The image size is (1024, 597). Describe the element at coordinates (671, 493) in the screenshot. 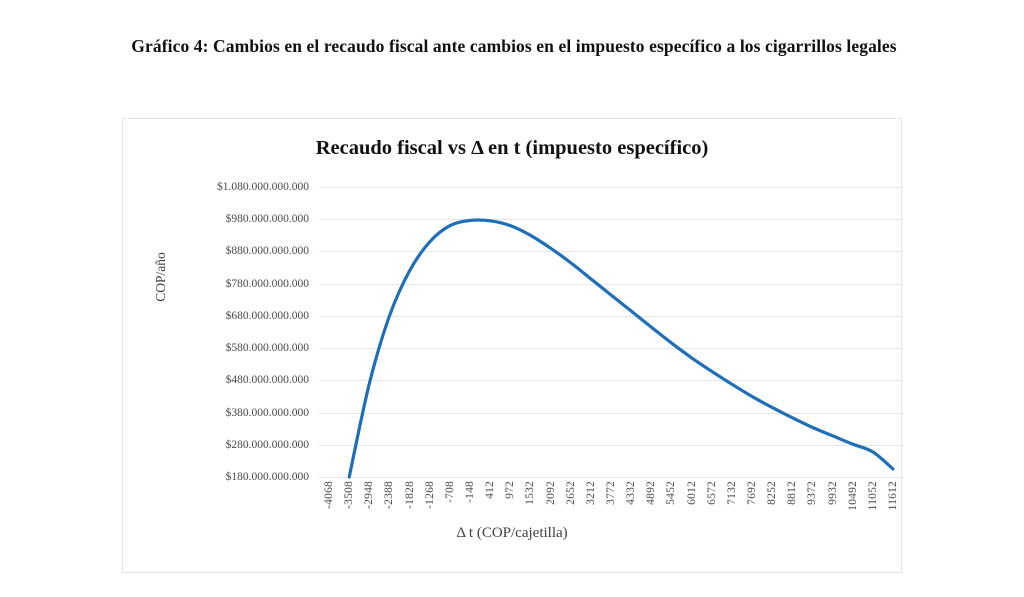

I see `x-axis-tick-label: 5452` at that location.